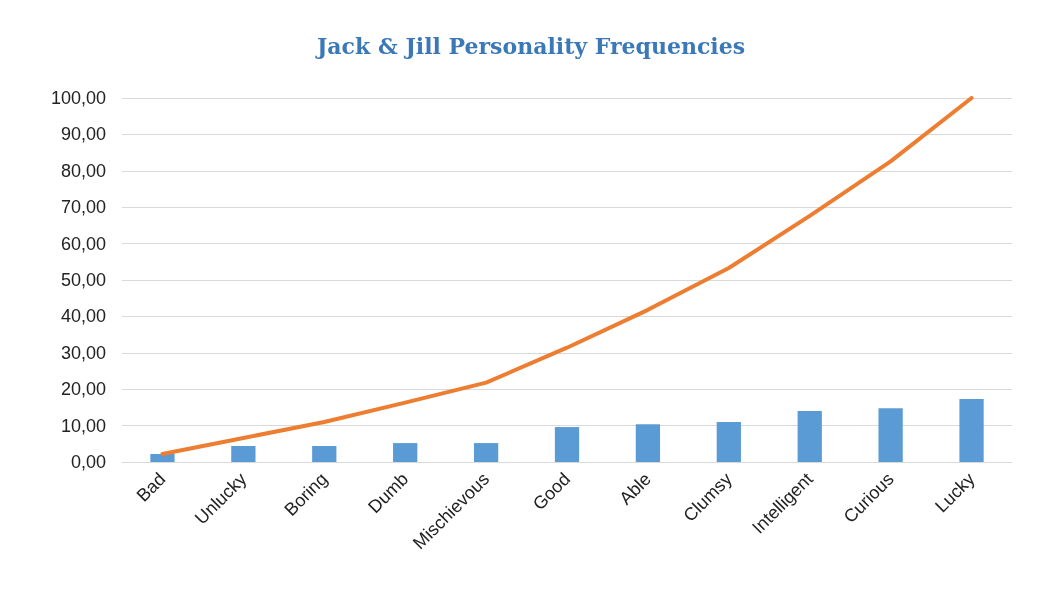 The width and height of the screenshot is (1062, 607). I want to click on chart-title: Jack & Jill Personality Frequencies, so click(530, 46).